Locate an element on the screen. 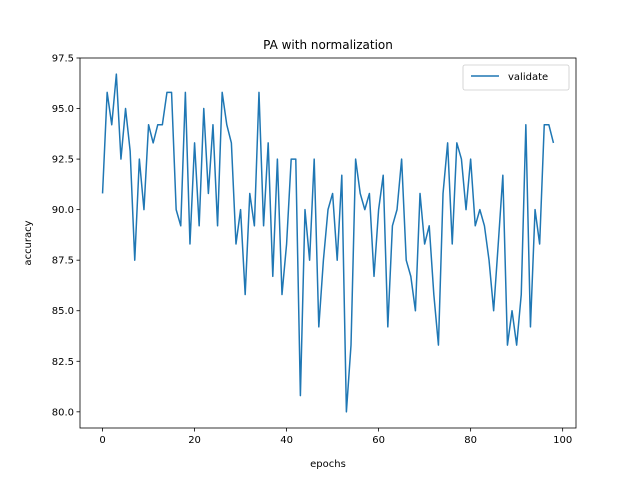 This screenshot has height=480, width=640. x-tick-label: 40 is located at coordinates (286, 440).